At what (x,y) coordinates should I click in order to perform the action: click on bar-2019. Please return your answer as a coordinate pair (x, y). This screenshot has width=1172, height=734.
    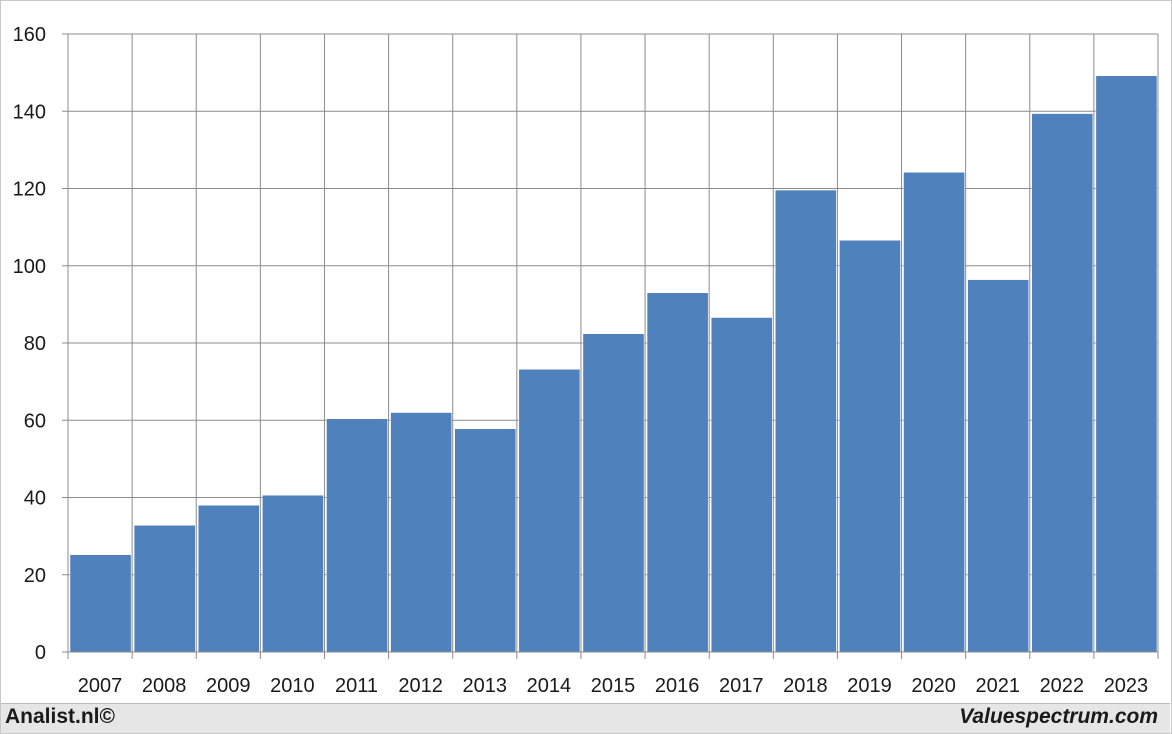
    Looking at the image, I should click on (870, 446).